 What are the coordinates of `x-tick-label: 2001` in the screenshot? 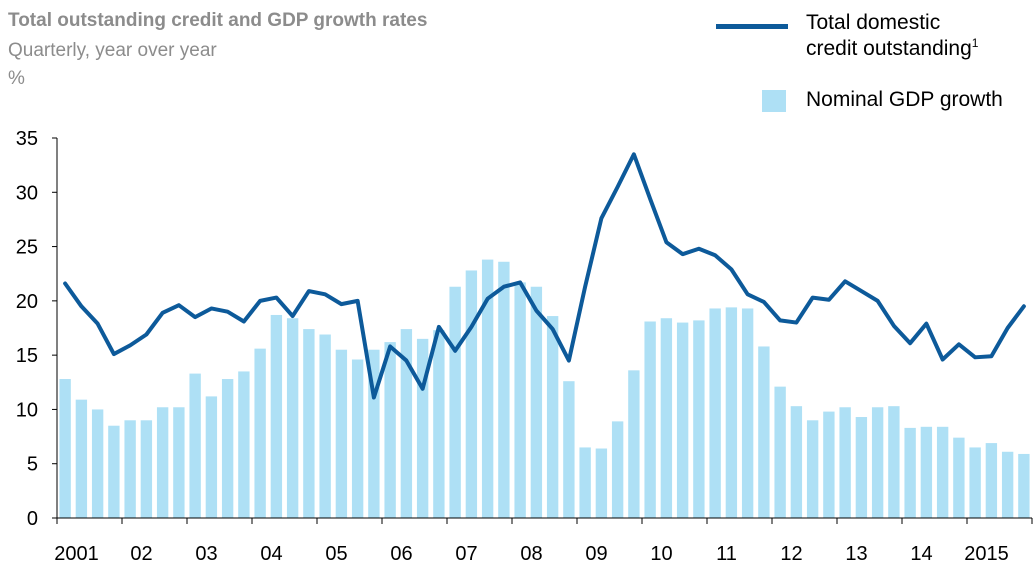 It's located at (76, 554).